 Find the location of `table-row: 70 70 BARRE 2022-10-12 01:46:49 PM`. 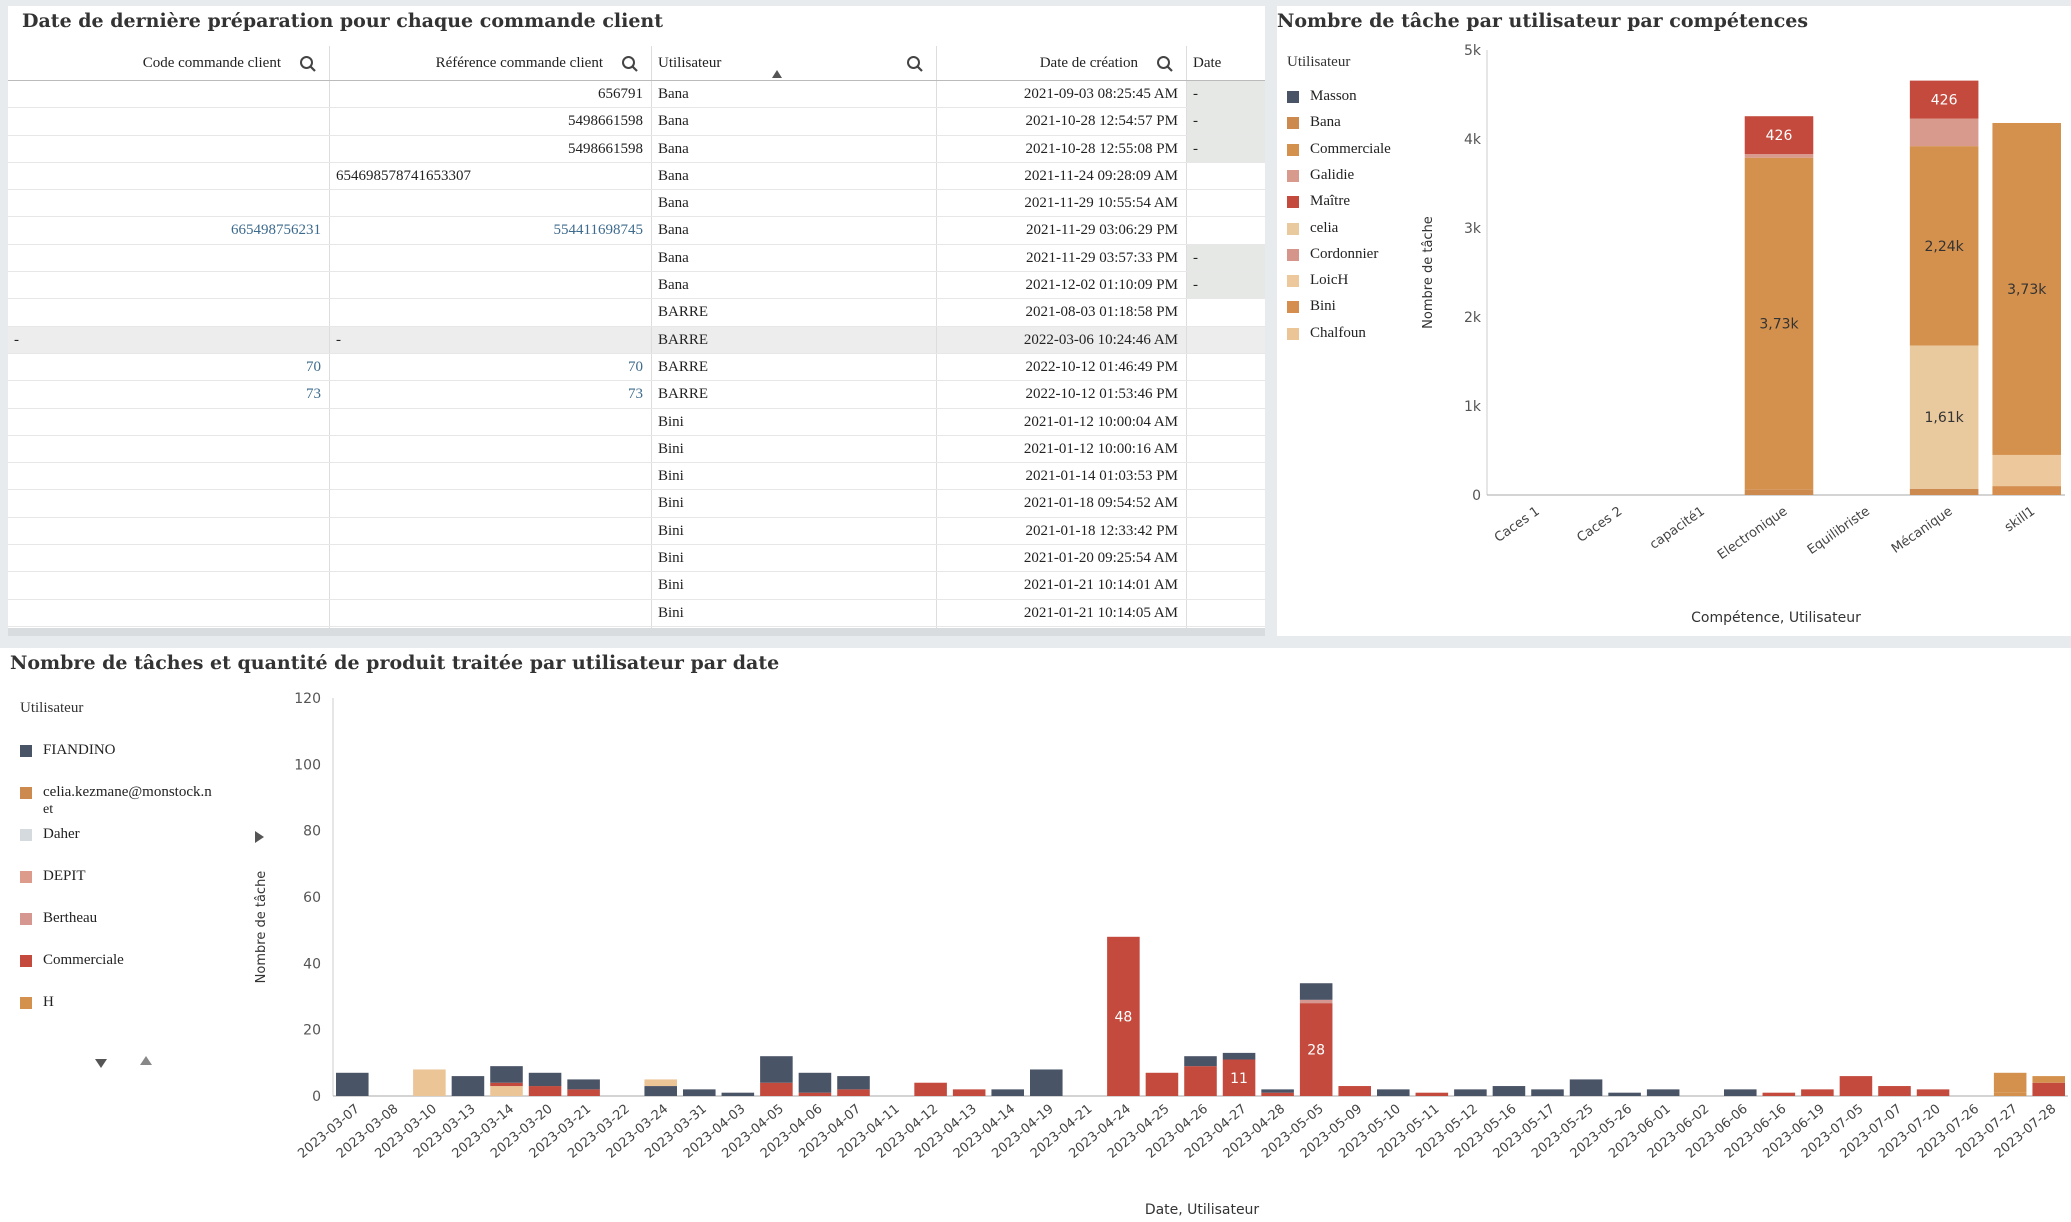

table-row: 70 70 BARRE 2022-10-12 01:46:49 PM is located at coordinates (636, 367).